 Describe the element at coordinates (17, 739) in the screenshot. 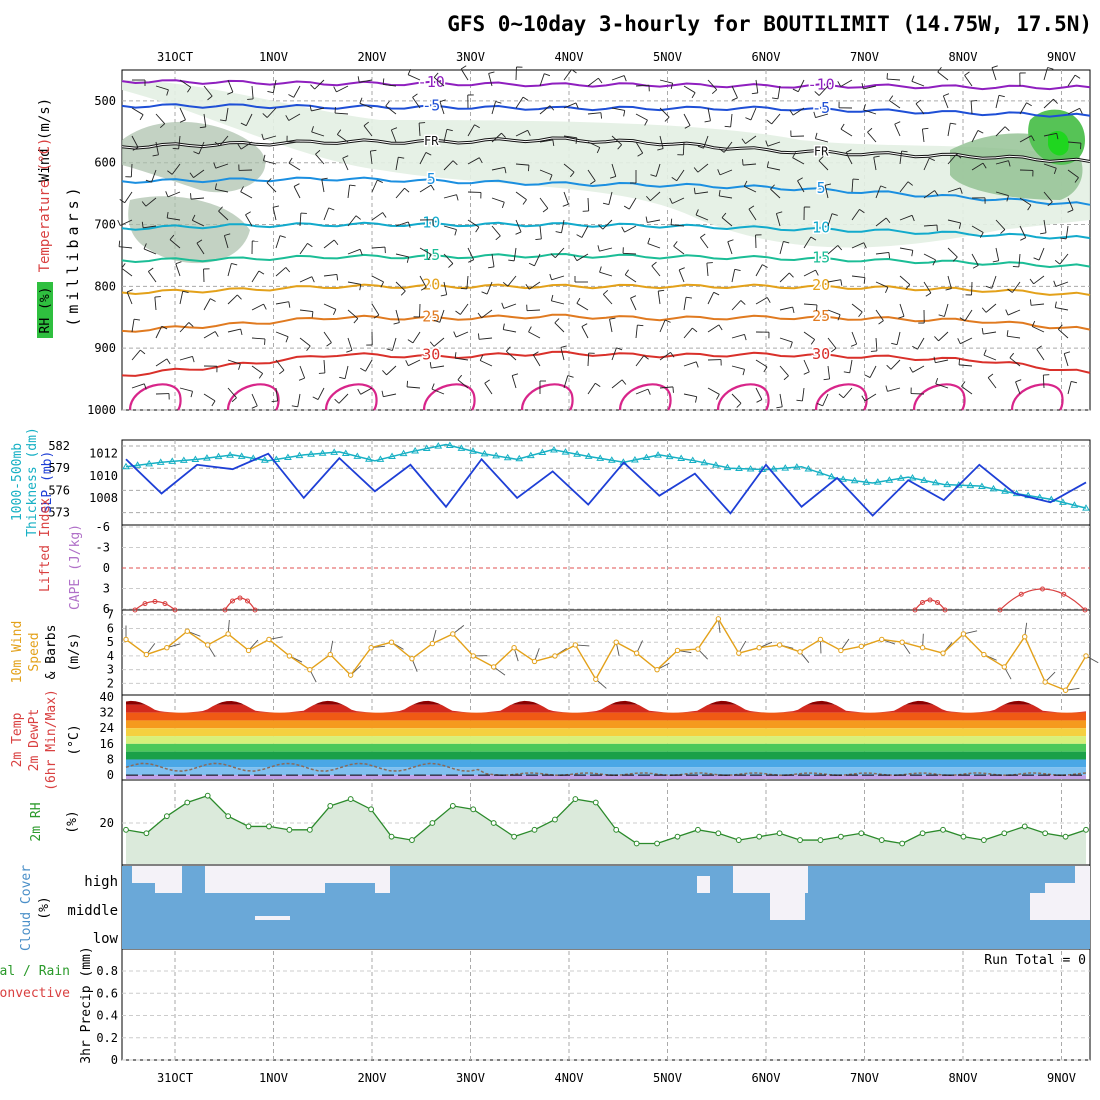

I see `temp-ylabel-1: 2m Temp` at that location.